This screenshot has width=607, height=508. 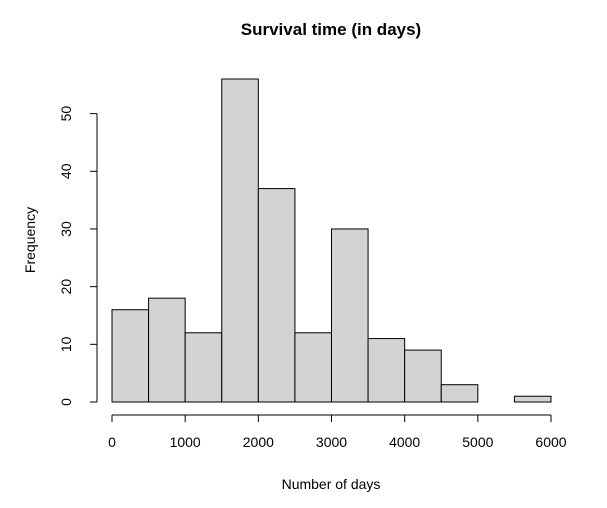 I want to click on y-tick-label: 10, so click(x=66, y=344).